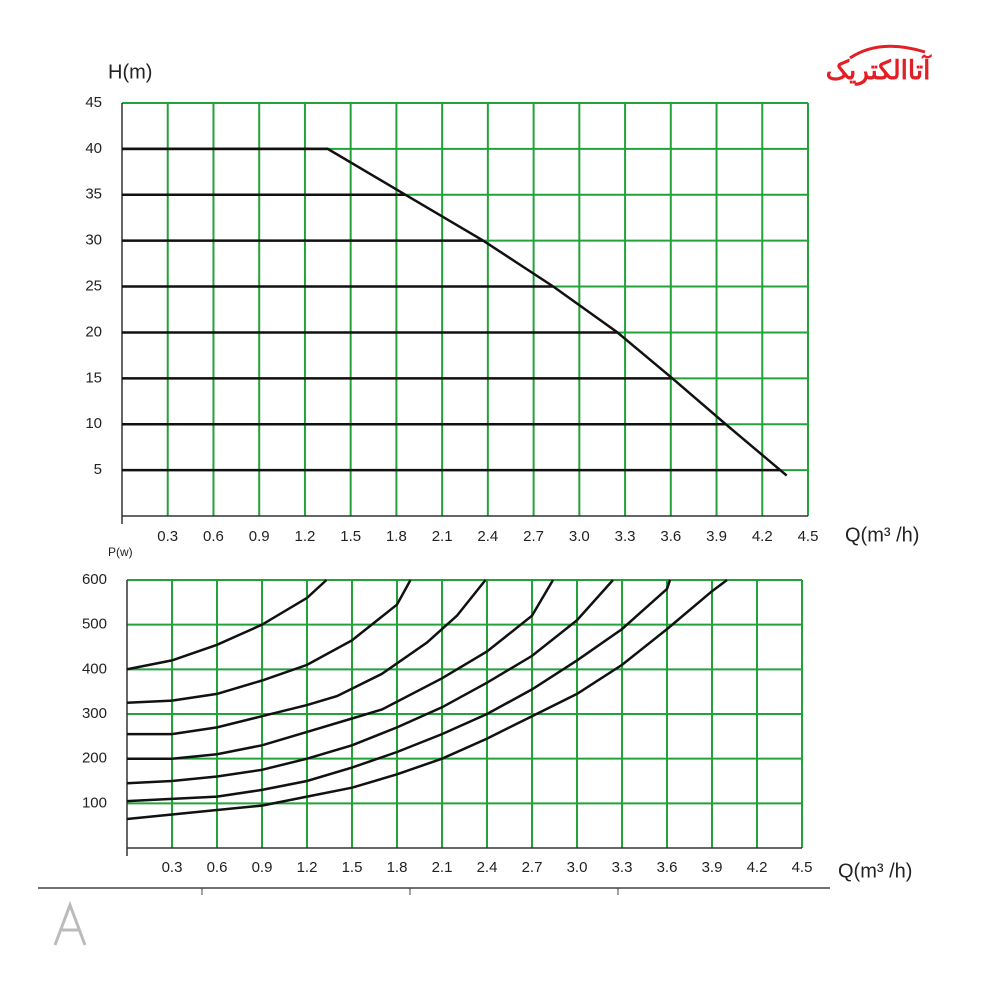 This screenshot has height=1000, width=1000. I want to click on y-tick-label: 5, so click(98, 469).